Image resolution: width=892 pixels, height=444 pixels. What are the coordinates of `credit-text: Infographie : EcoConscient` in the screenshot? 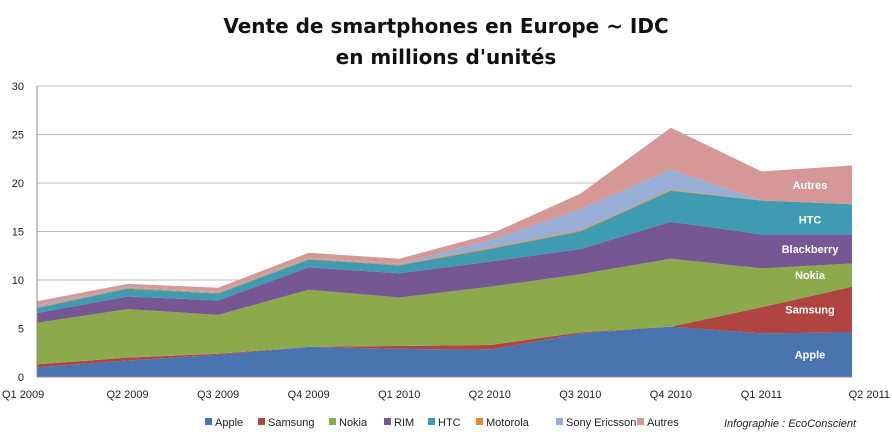 It's located at (790, 424).